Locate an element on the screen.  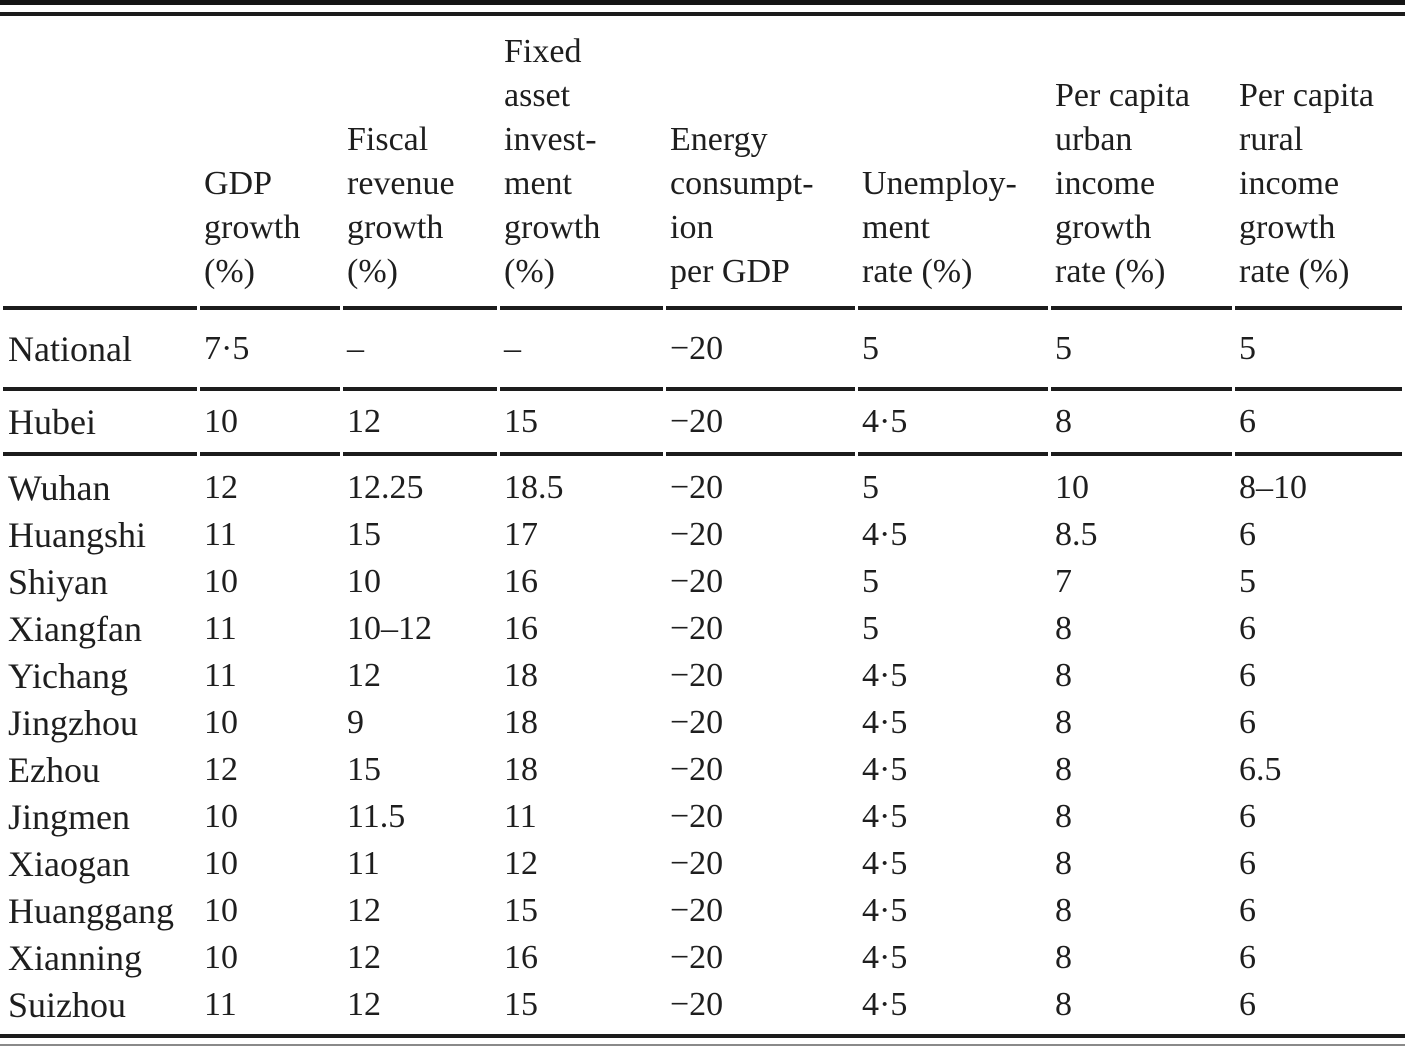
row-label: Ezhou is located at coordinates (54, 769).